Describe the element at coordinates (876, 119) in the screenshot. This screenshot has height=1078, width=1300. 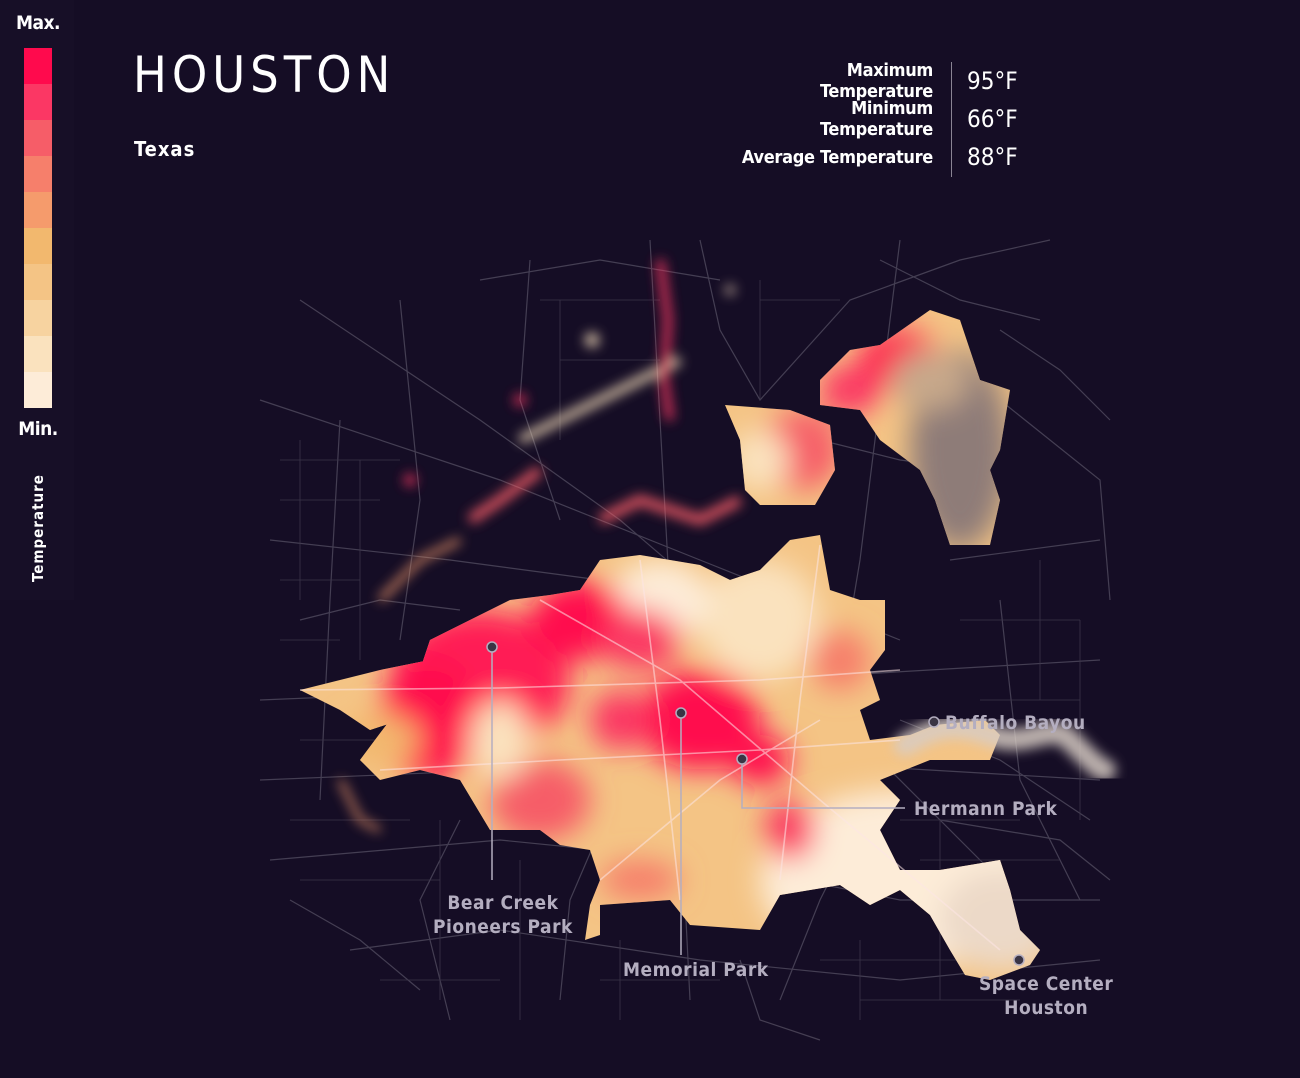
I see `stat-label: Minimum Temperature` at that location.